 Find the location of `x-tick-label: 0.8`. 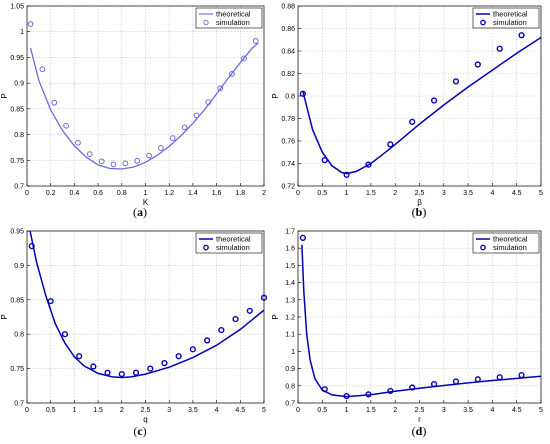

x-tick-label: 0.8 is located at coordinates (122, 193).